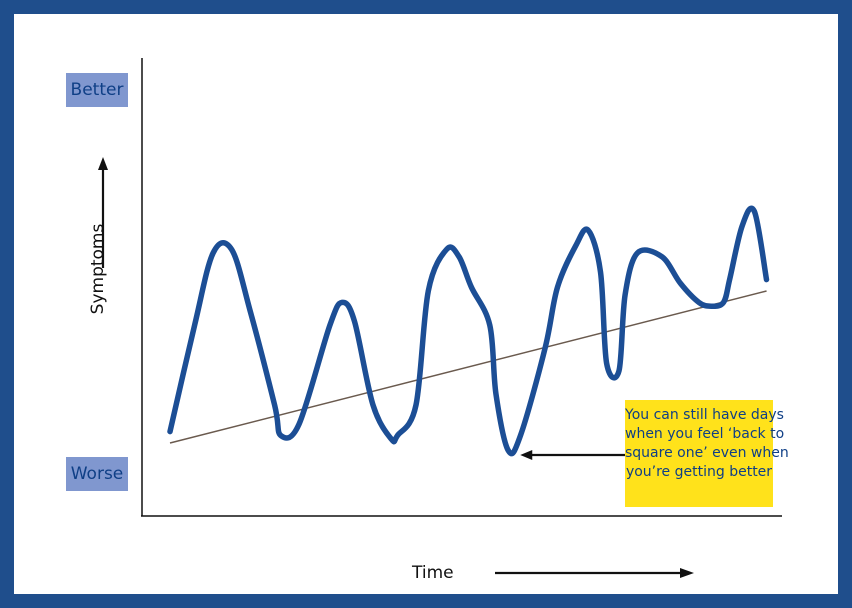  I want to click on annotation-line: square one’ even when, so click(707, 453).